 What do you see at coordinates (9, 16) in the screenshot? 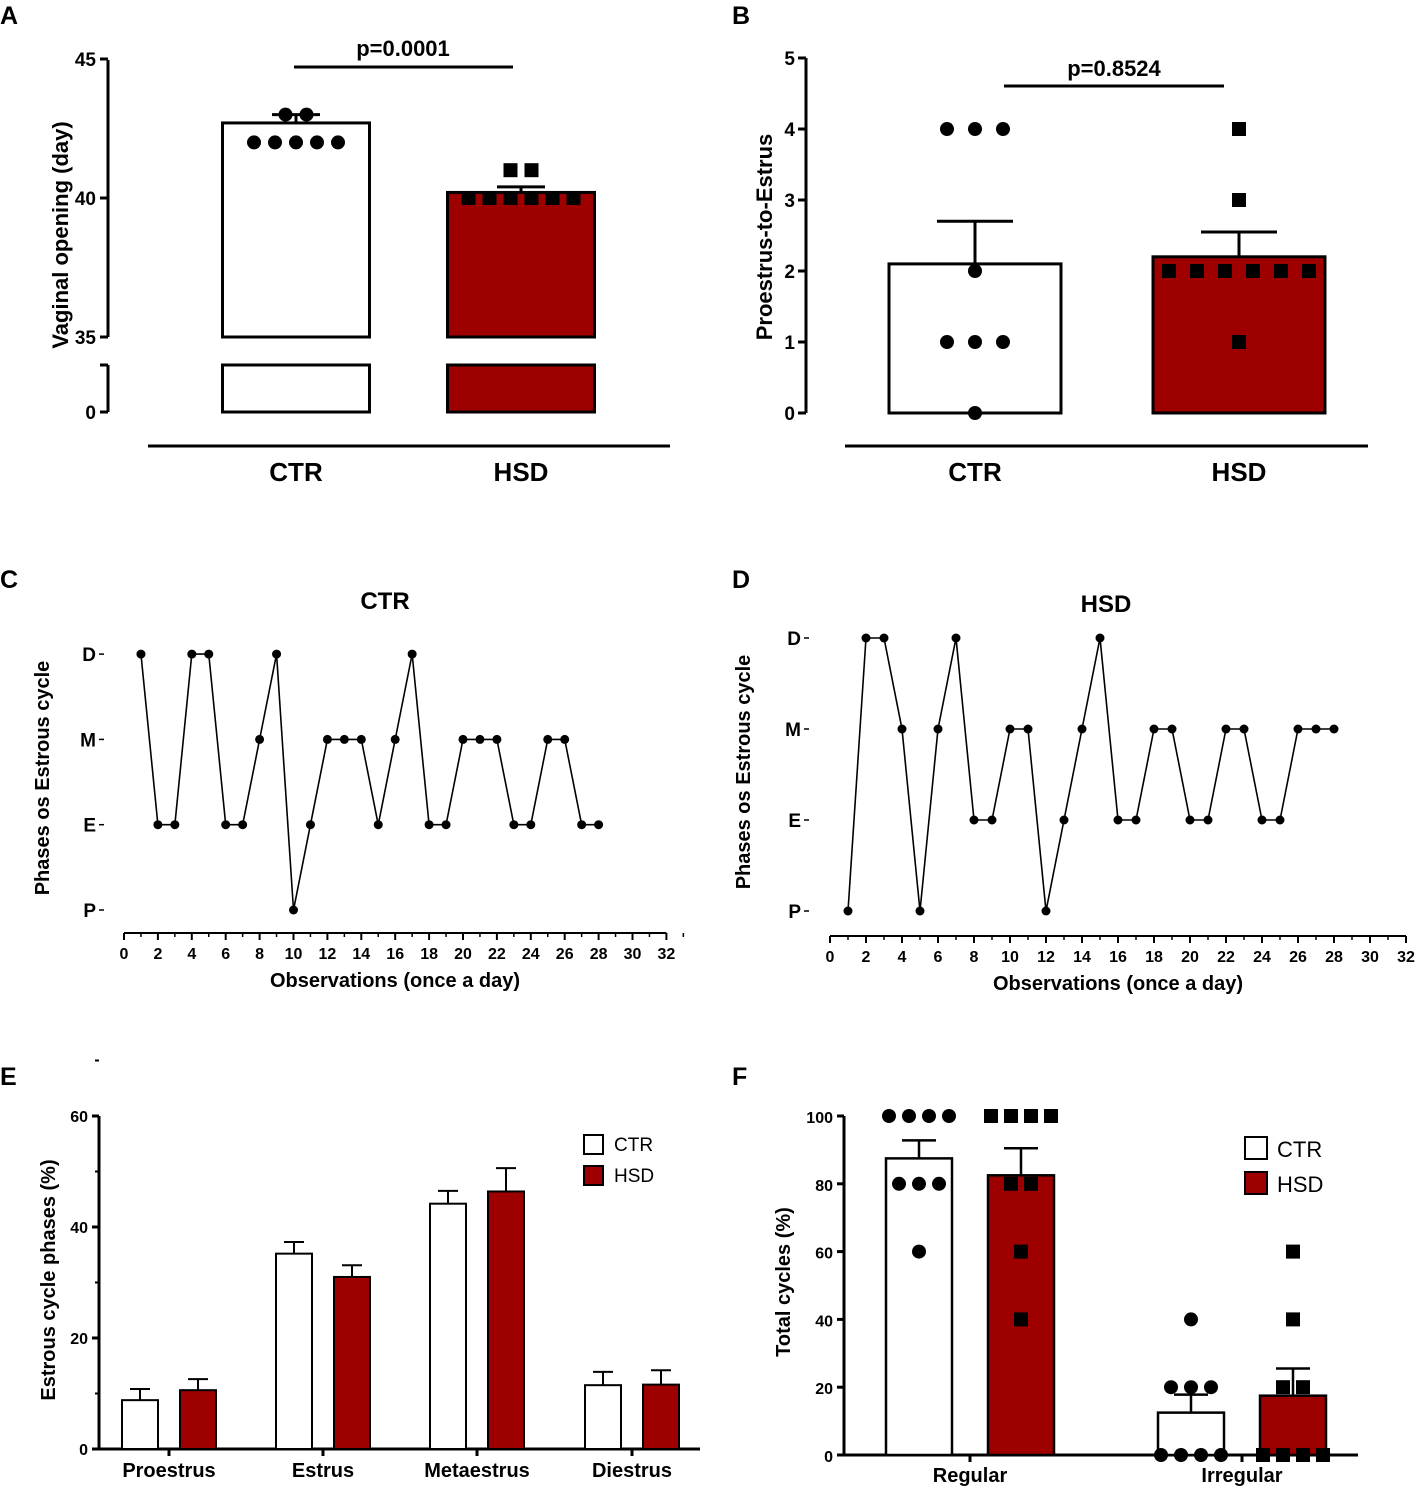
I see `panel-a-label: A` at bounding box center [9, 16].